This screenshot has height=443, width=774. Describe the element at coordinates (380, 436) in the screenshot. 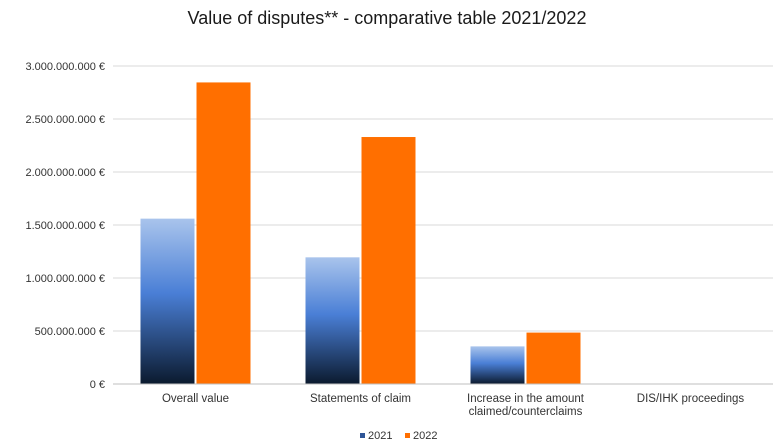

I see `legend-label-2021: 2021` at that location.